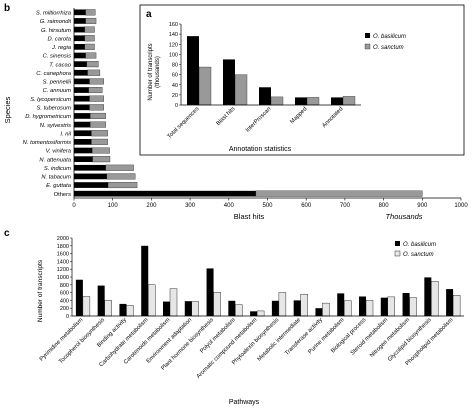  Describe the element at coordinates (60, 65) in the screenshot. I see `b-category-label: T. cacao` at that location.